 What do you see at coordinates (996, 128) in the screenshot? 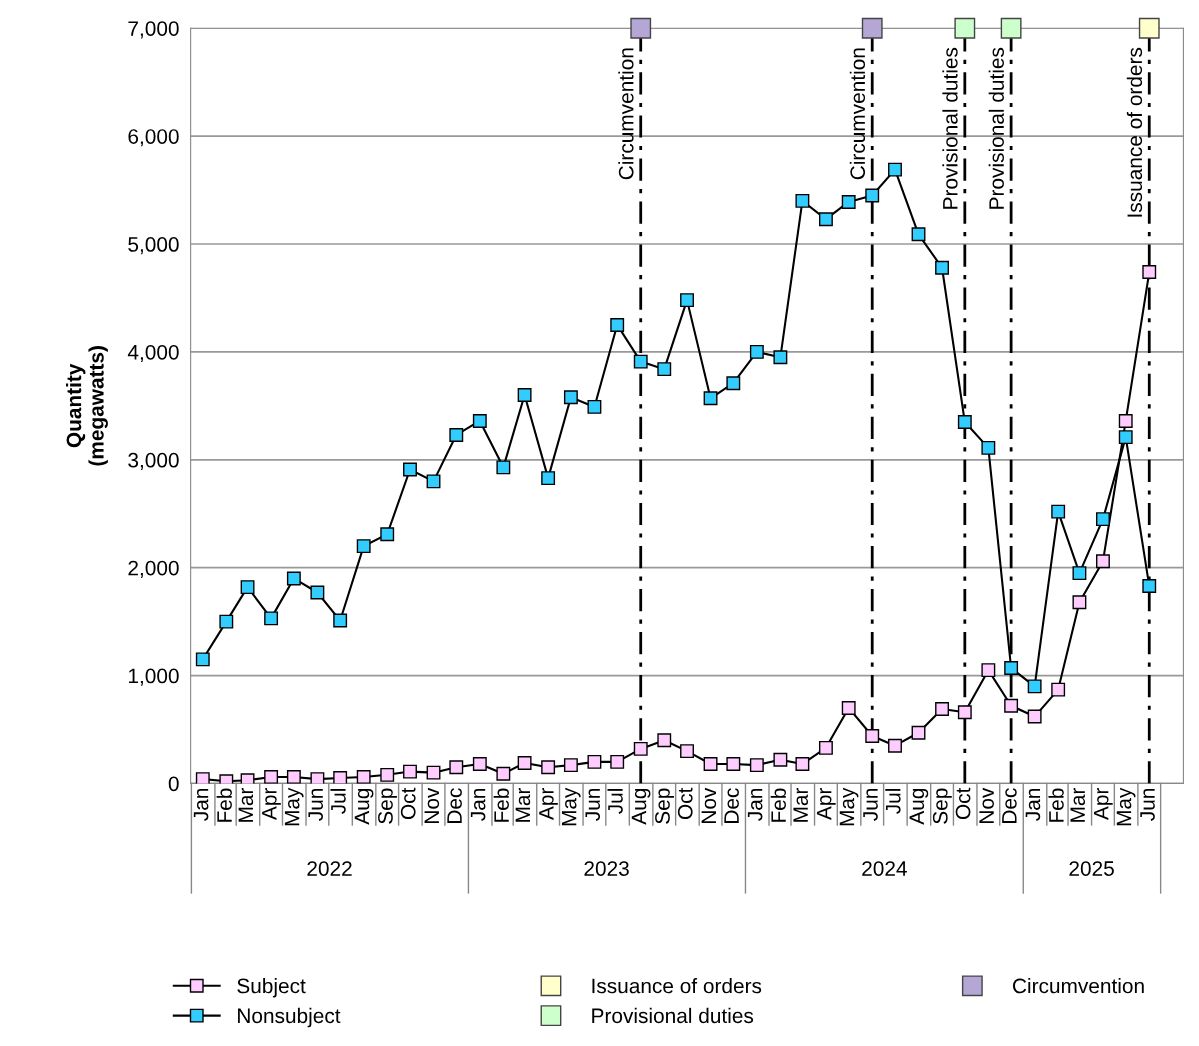
I see `ref-line-label: Provisional duties` at bounding box center [996, 128].